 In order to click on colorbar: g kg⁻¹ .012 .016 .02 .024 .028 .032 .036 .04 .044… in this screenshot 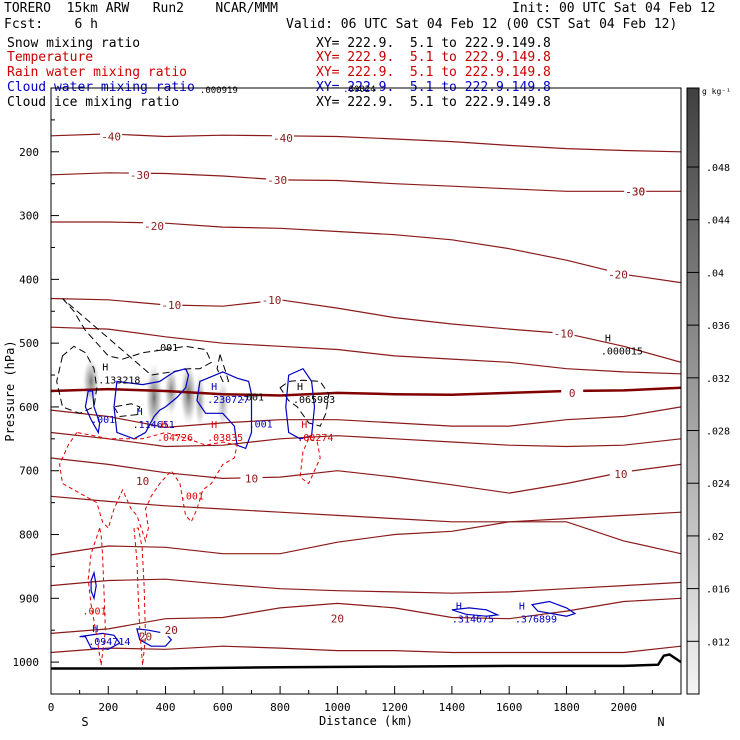, I will do `click(708, 391)`.